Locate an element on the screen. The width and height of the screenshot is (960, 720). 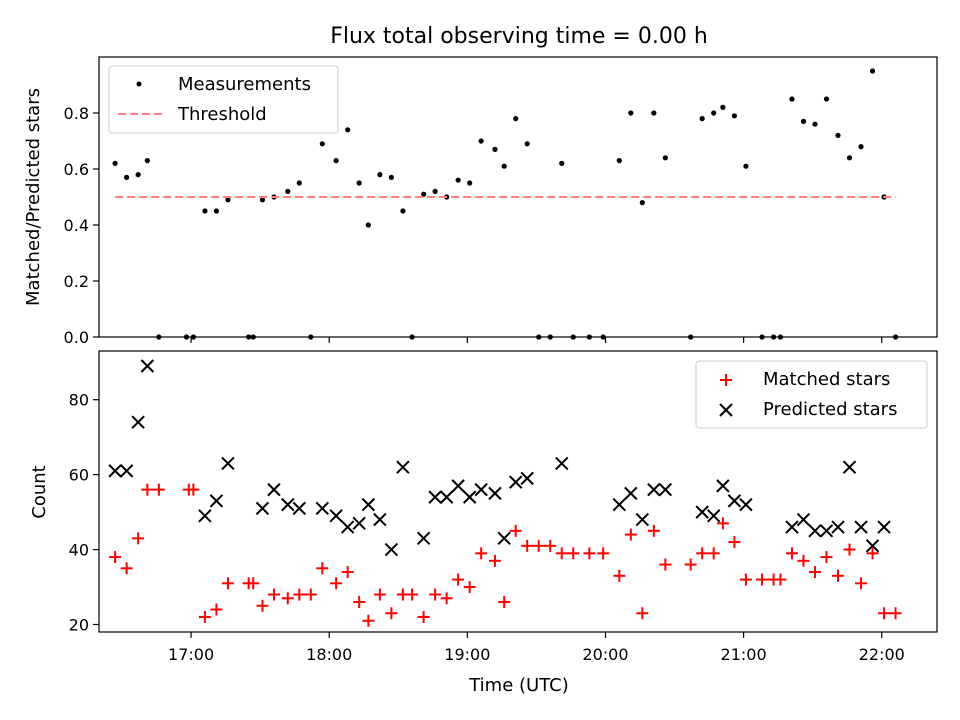
count-x-axis-label: Time (UTC) is located at coordinates (518, 685).